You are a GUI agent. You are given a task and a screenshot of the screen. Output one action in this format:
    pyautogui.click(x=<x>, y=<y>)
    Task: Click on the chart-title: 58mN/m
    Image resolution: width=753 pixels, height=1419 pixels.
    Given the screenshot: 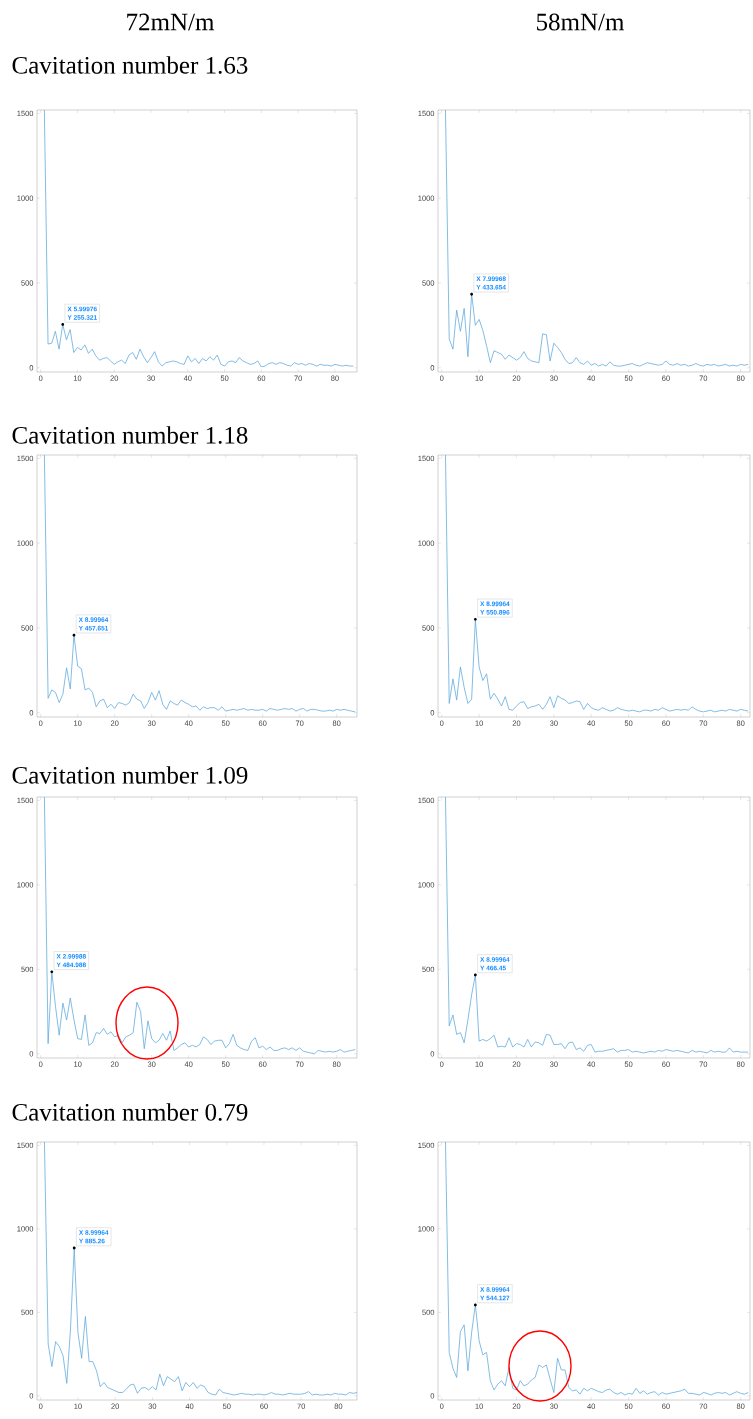 What is the action you would take?
    pyautogui.click(x=581, y=22)
    